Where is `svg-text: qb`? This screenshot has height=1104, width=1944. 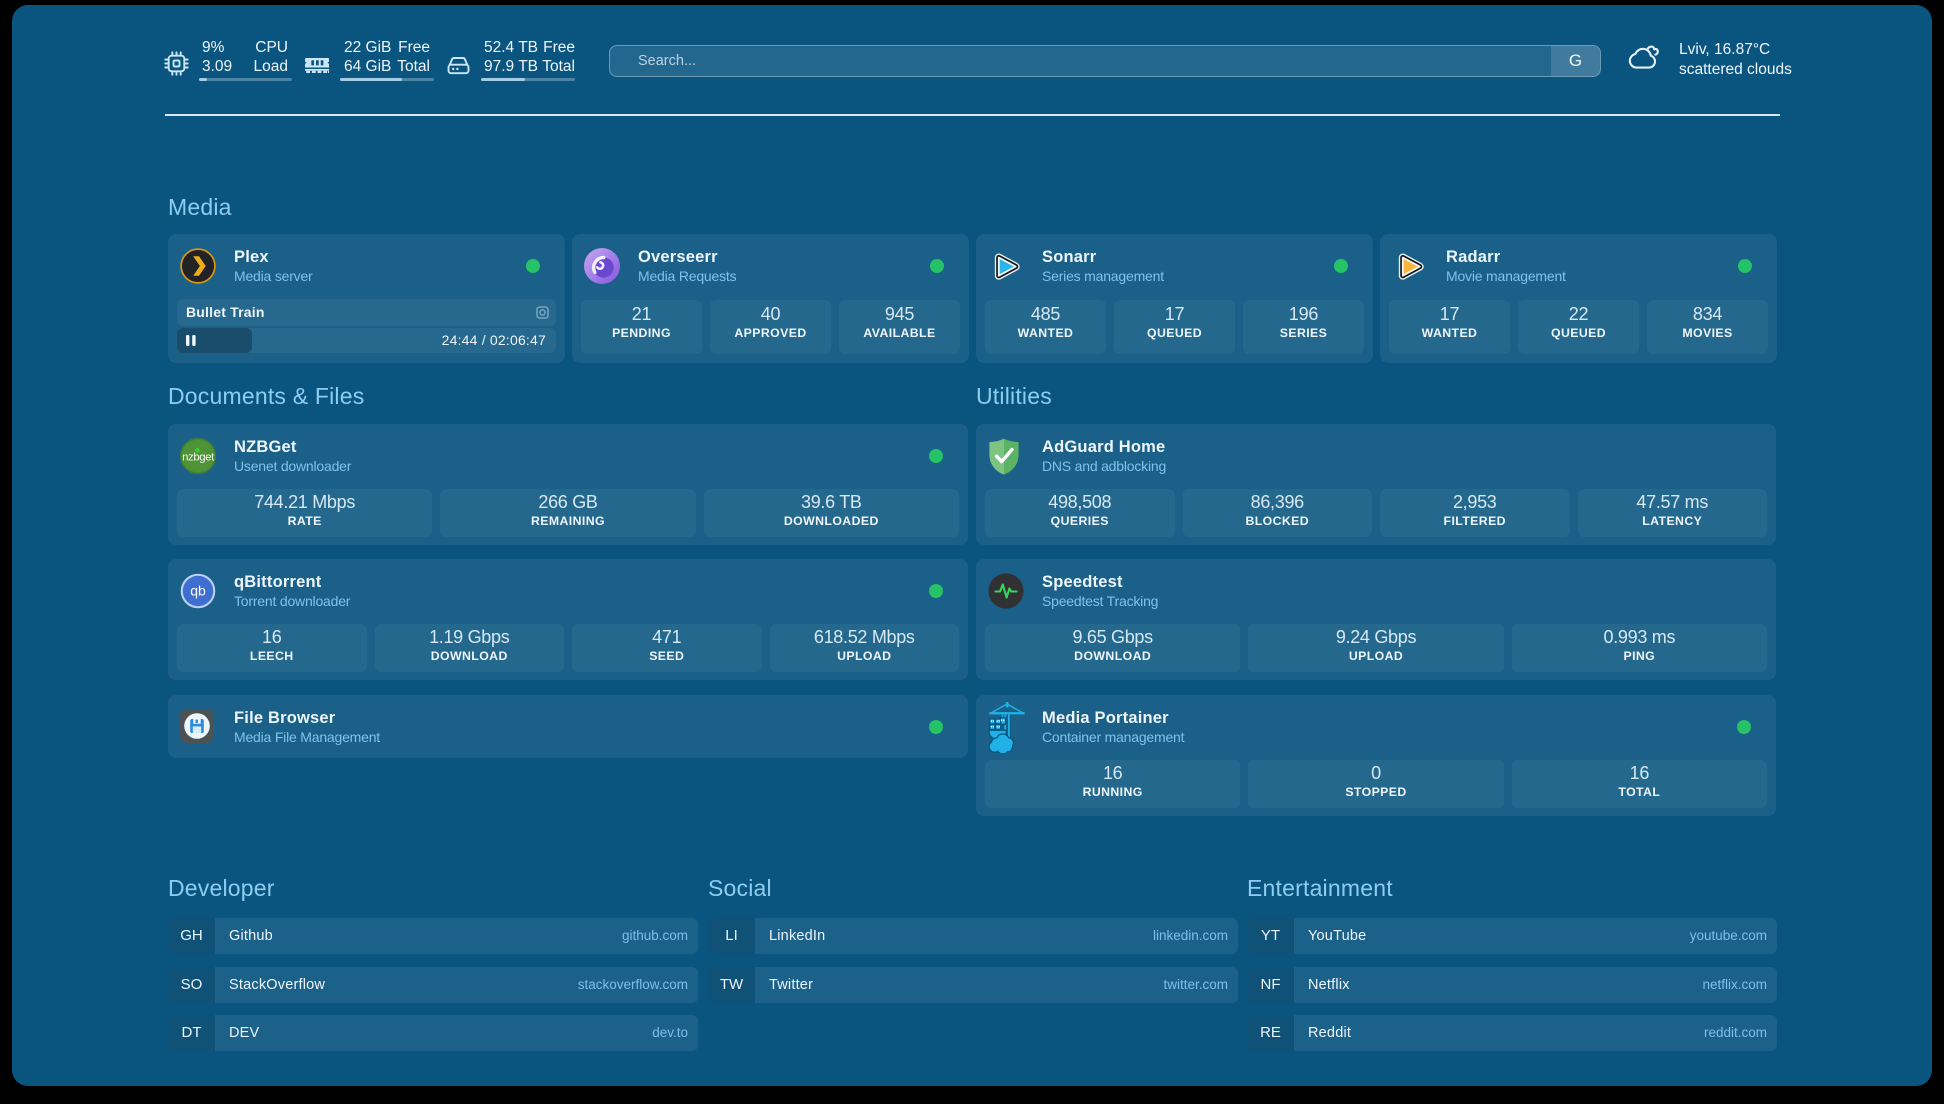 svg-text: qb is located at coordinates (198, 591).